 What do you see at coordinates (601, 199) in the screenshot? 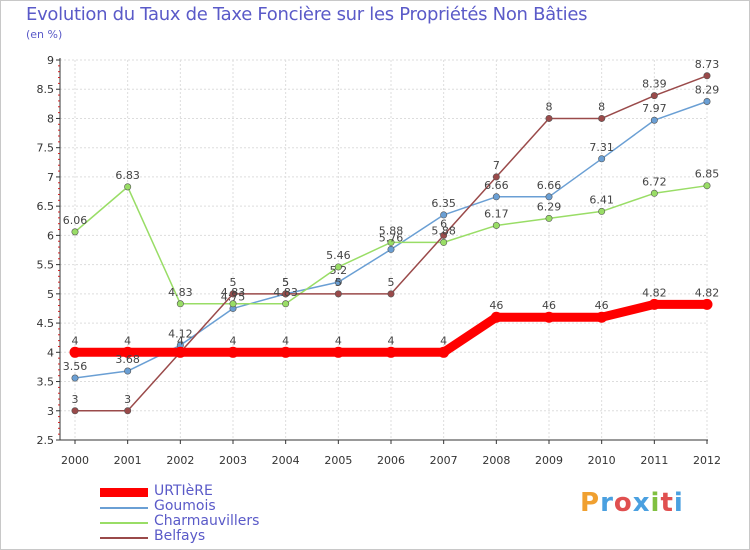
I see `data-label-charmauvillers: 6.41` at bounding box center [601, 199].